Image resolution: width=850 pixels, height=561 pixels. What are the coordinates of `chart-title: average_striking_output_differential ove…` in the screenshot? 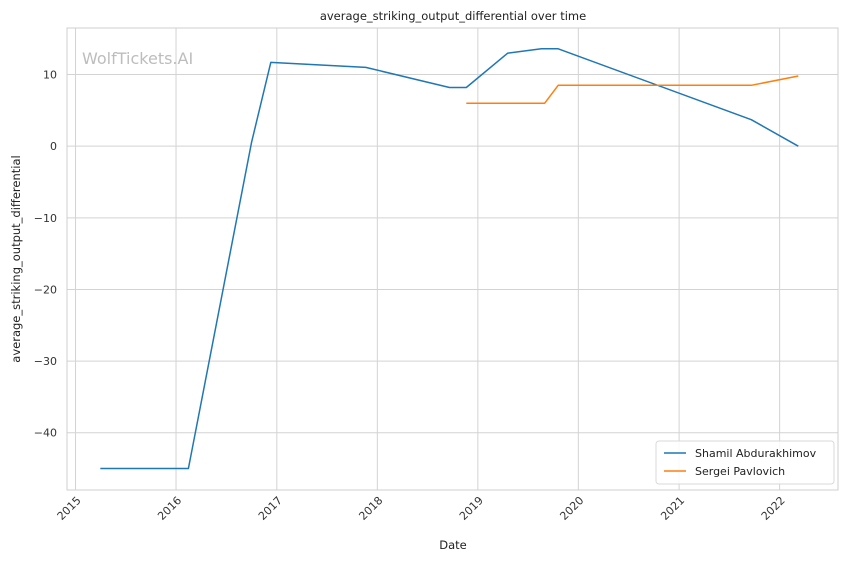 It's located at (453, 16).